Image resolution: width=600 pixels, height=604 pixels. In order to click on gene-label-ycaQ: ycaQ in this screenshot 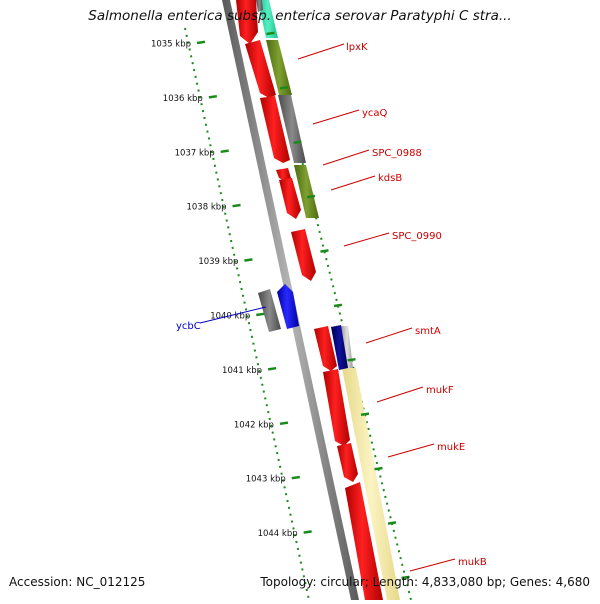, I will do `click(375, 113)`.